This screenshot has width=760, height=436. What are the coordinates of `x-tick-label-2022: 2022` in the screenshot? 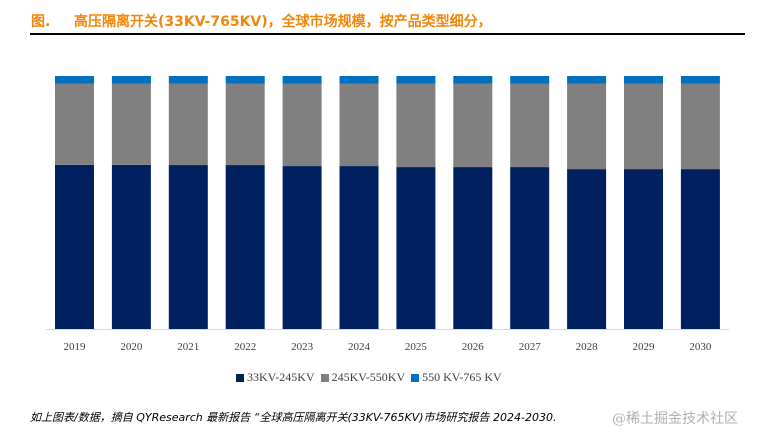 It's located at (245, 347).